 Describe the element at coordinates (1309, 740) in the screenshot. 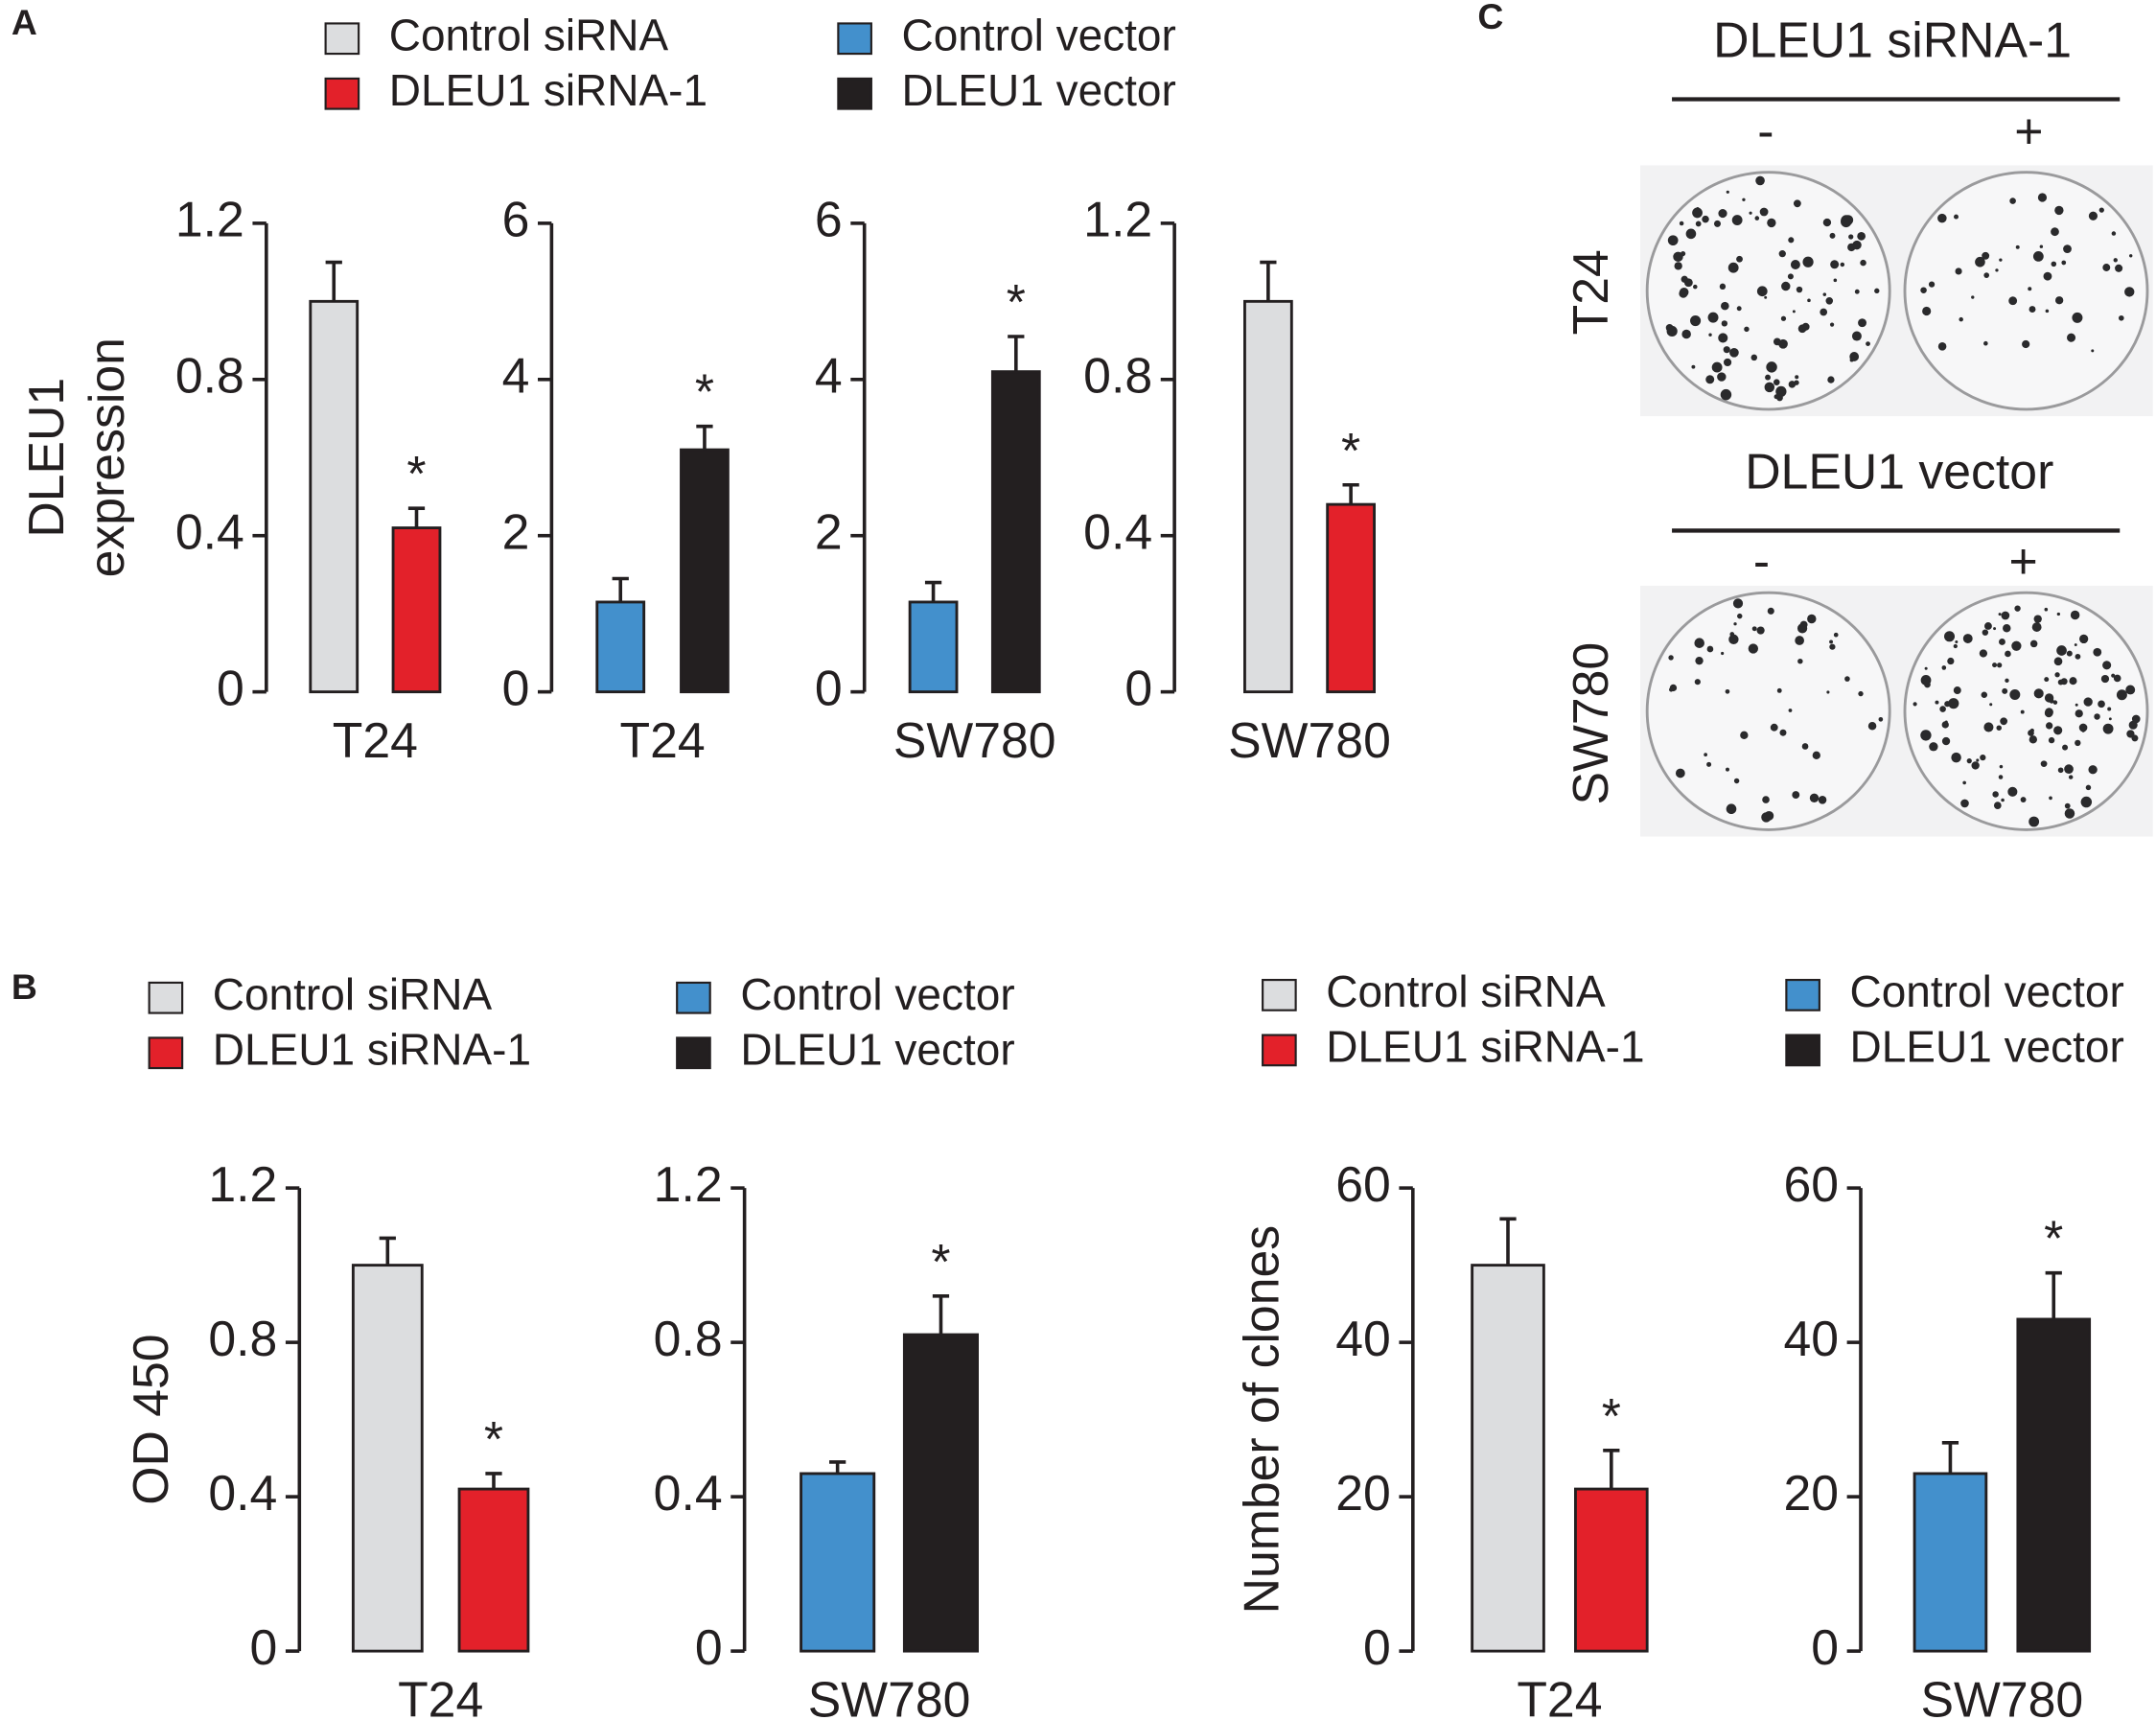

I see `x-tick-label: SW780` at that location.